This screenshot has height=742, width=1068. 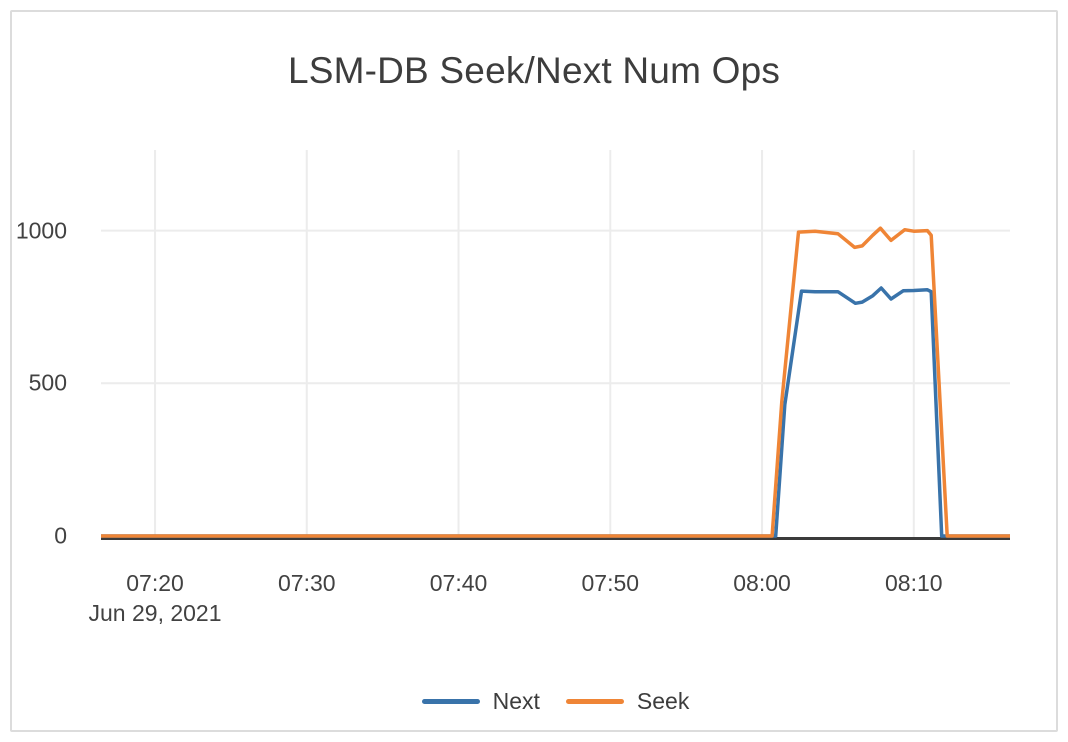 What do you see at coordinates (663, 701) in the screenshot?
I see `legend-label: Seek` at bounding box center [663, 701].